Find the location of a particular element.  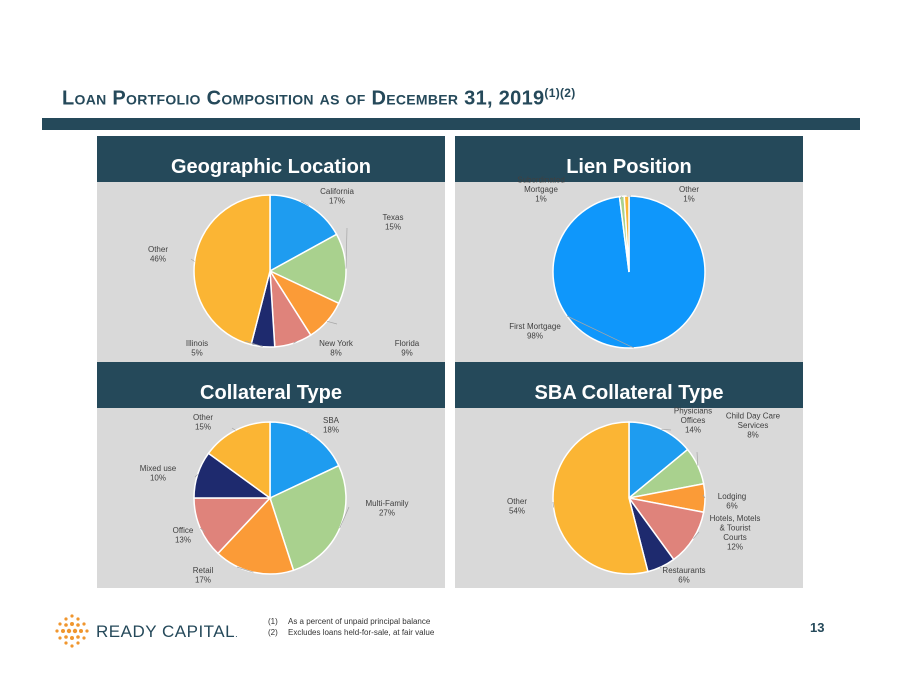

slice-label-restaurants: Restaurants 6% is located at coordinates (683, 575).